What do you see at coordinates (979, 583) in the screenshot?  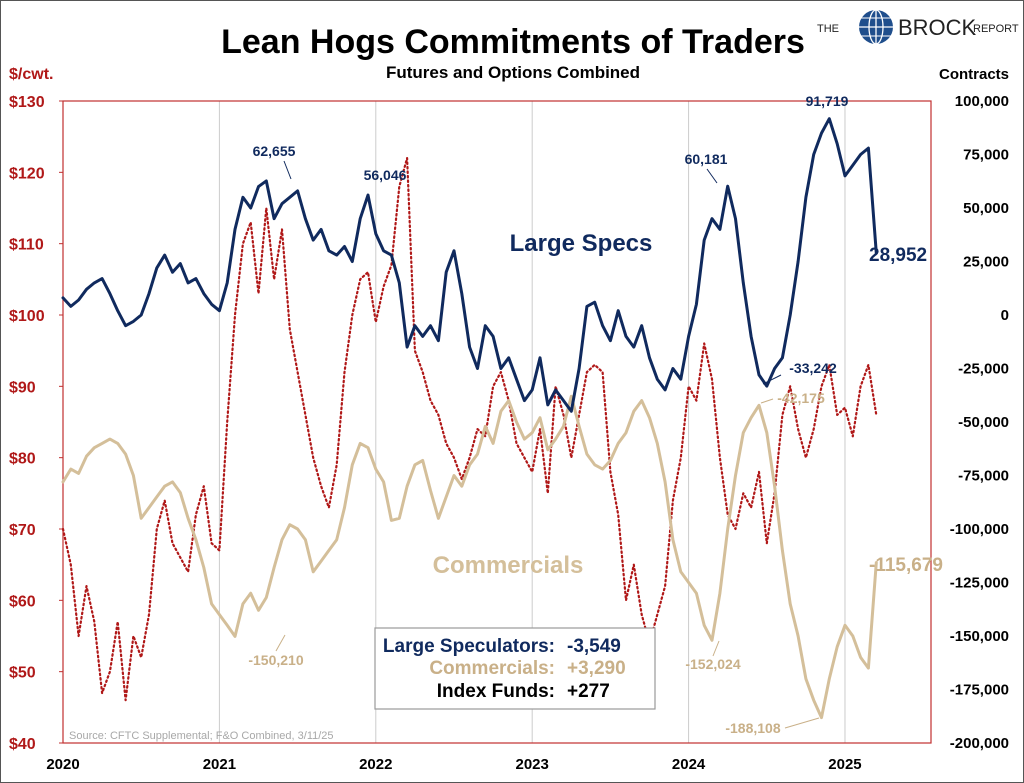 I see `right-tick-label: -125,000` at bounding box center [979, 583].